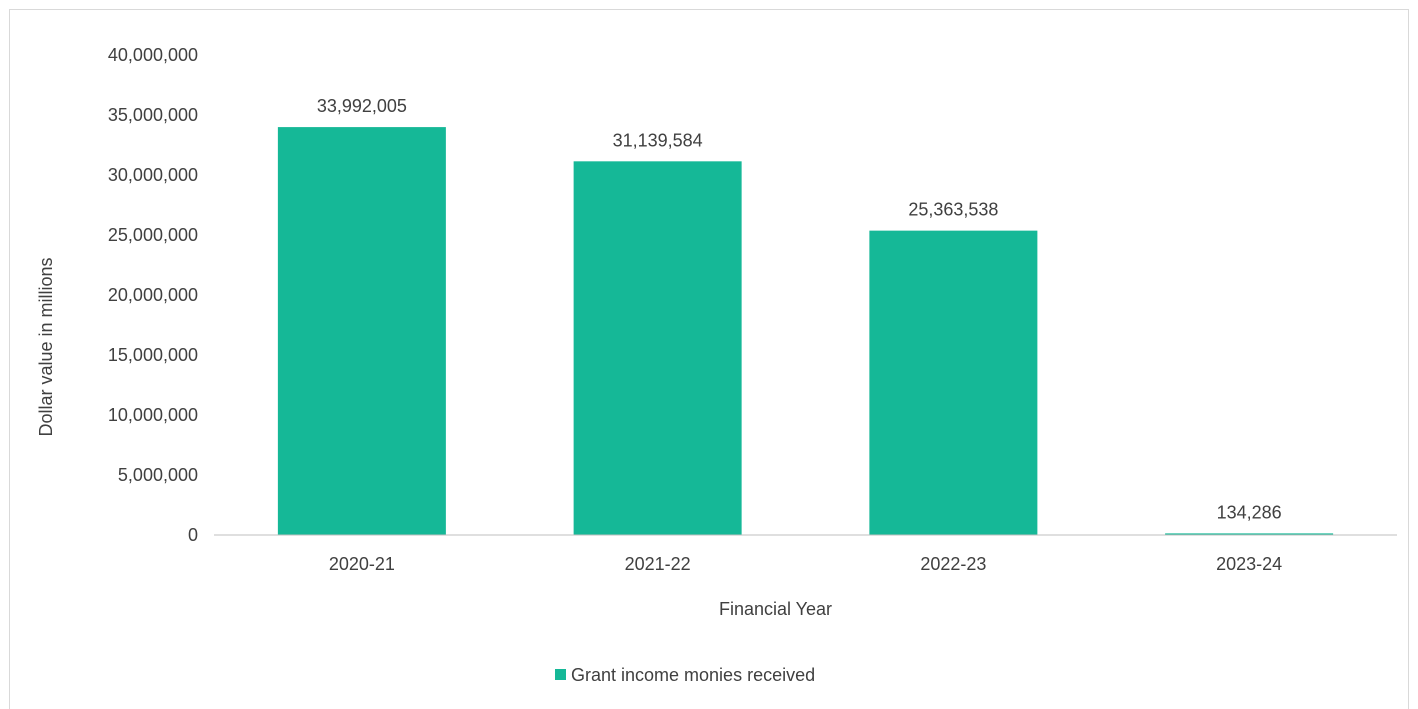 The height and width of the screenshot is (709, 1418). Describe the element at coordinates (362, 564) in the screenshot. I see `x-tick-label: 2020-21` at that location.